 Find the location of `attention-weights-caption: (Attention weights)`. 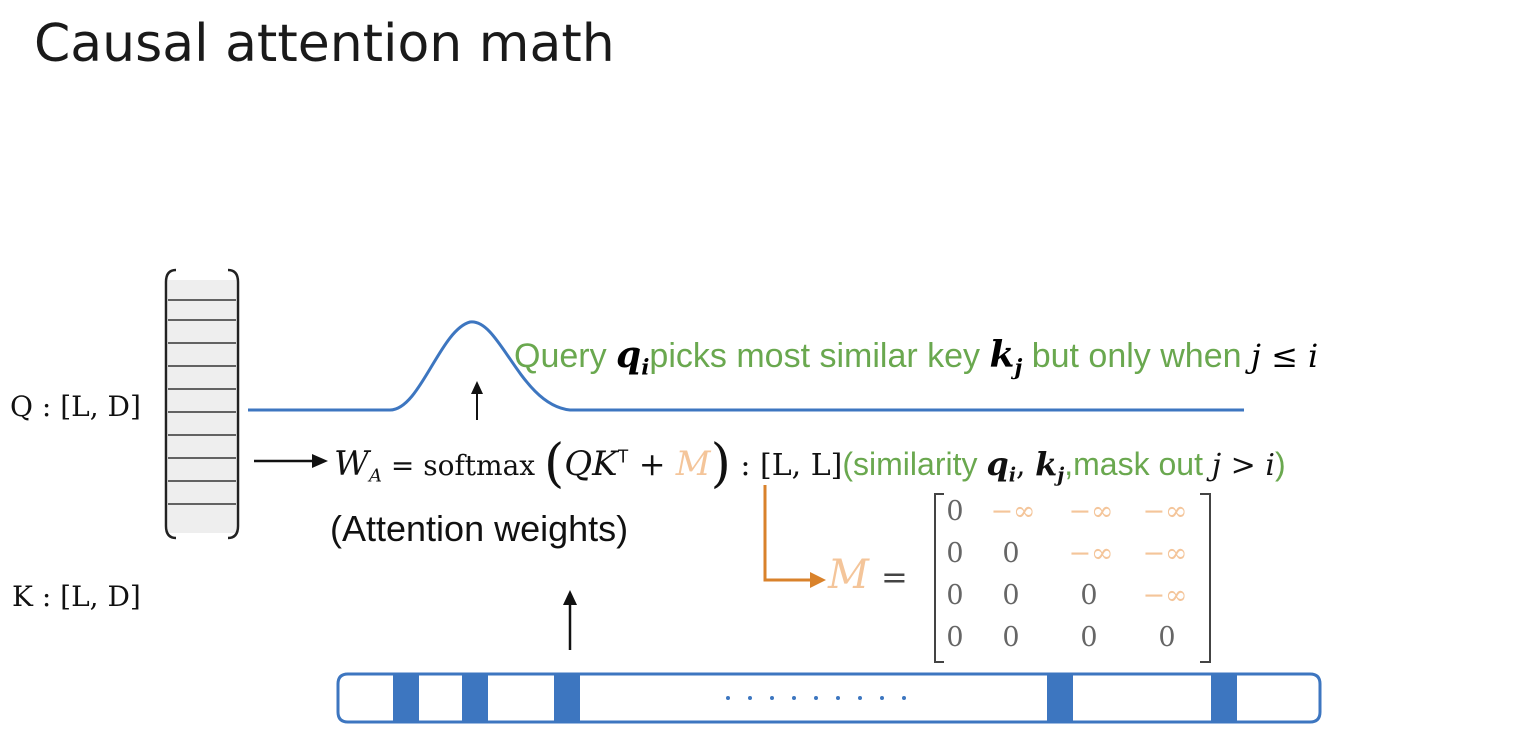

attention-weights-caption: (Attention weights) is located at coordinates (479, 528).